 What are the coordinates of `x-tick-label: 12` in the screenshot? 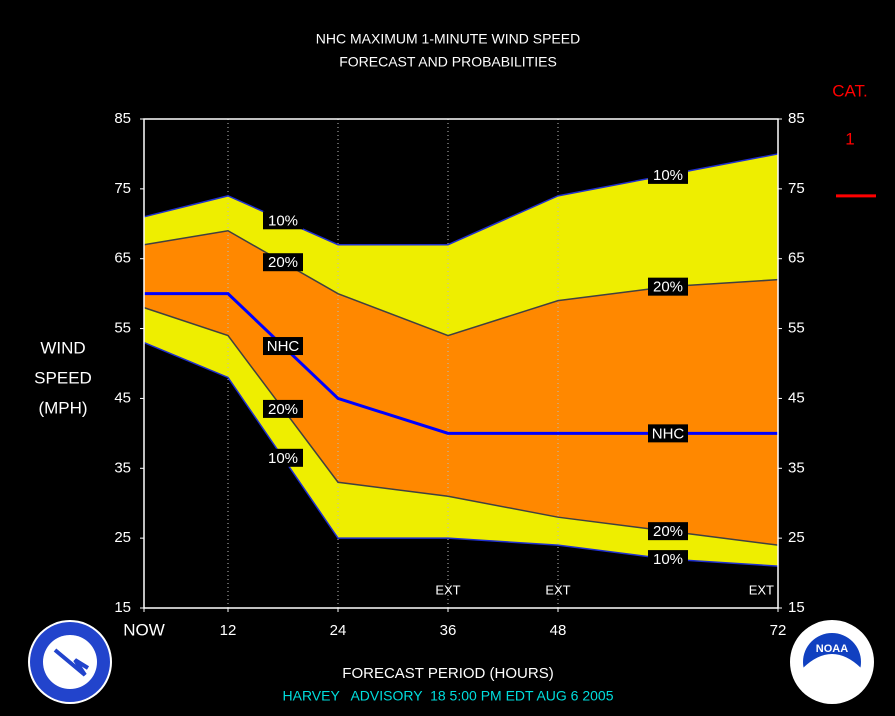 It's located at (228, 630).